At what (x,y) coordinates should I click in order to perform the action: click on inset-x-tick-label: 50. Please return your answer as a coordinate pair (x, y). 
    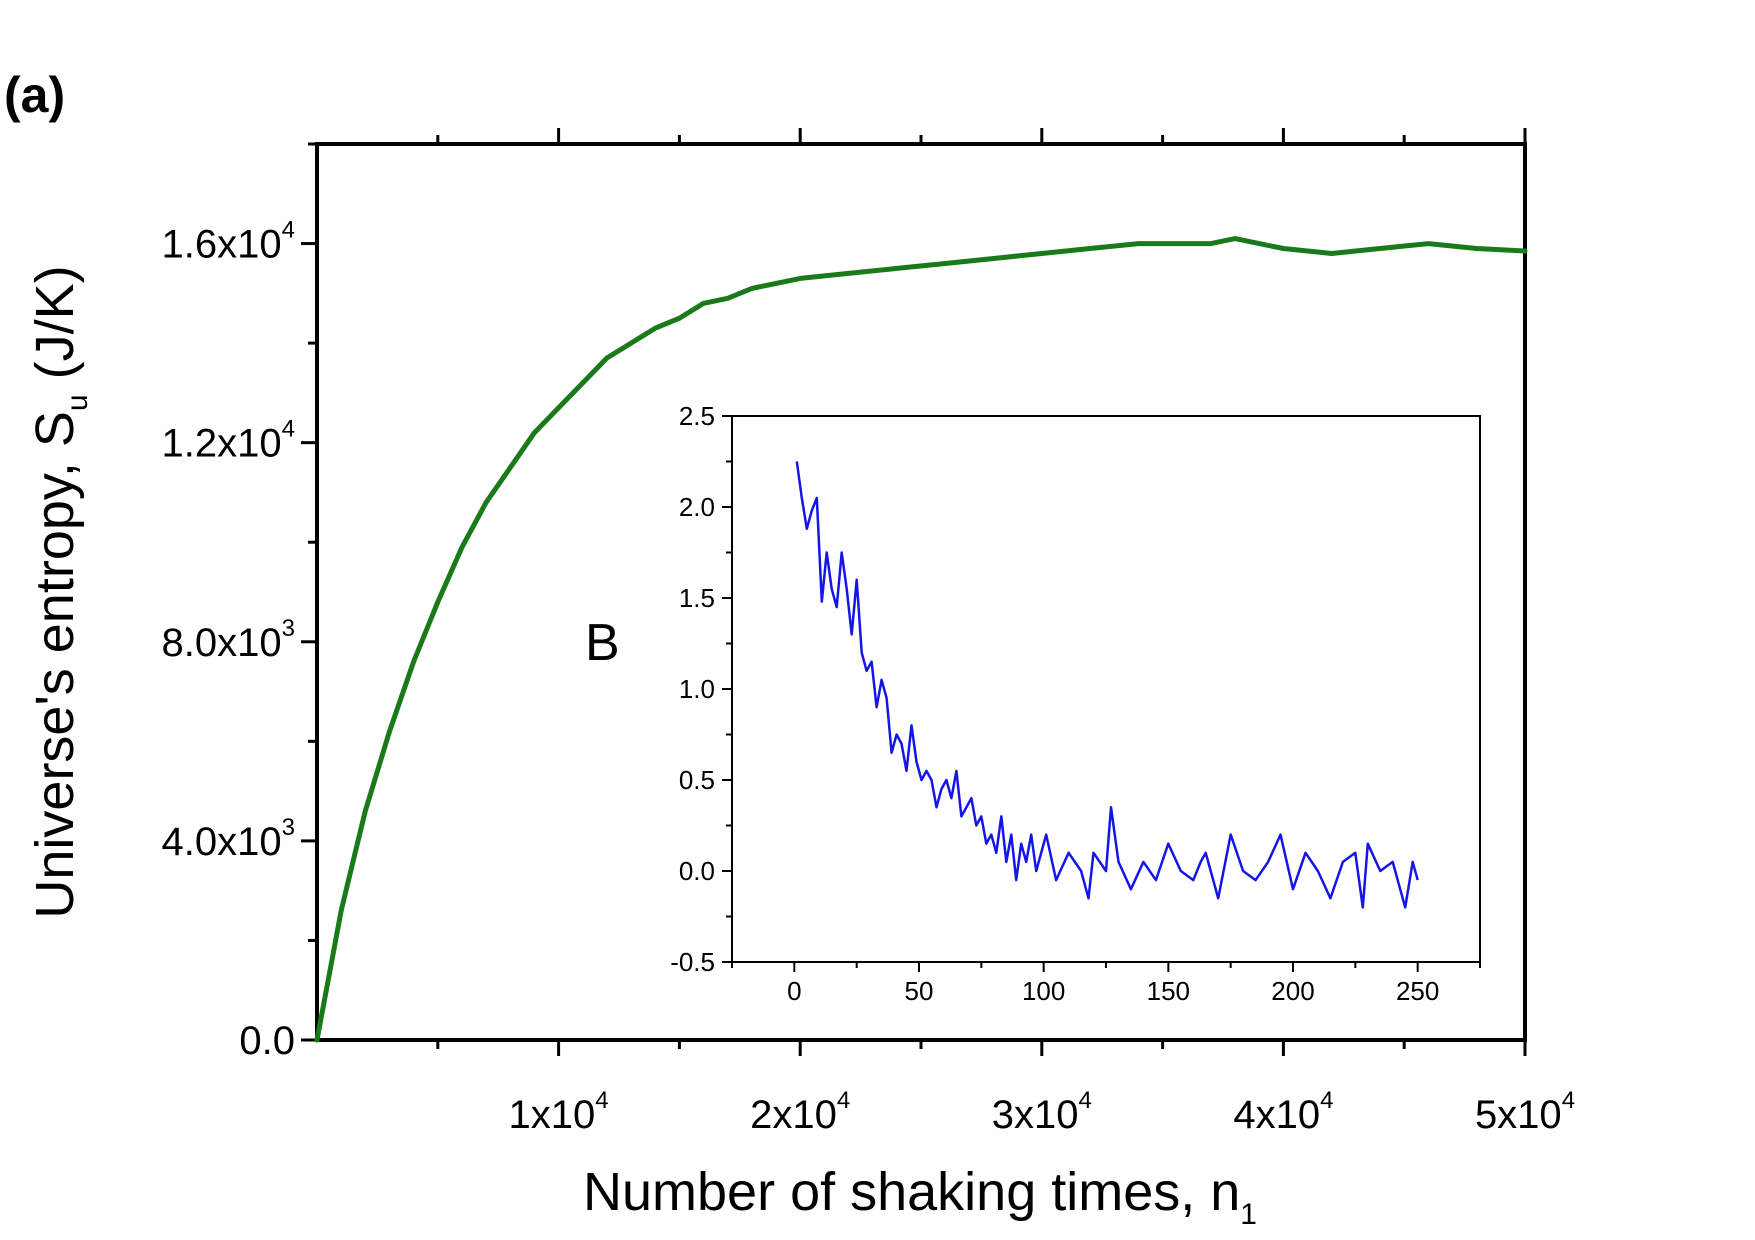
    Looking at the image, I should click on (919, 991).